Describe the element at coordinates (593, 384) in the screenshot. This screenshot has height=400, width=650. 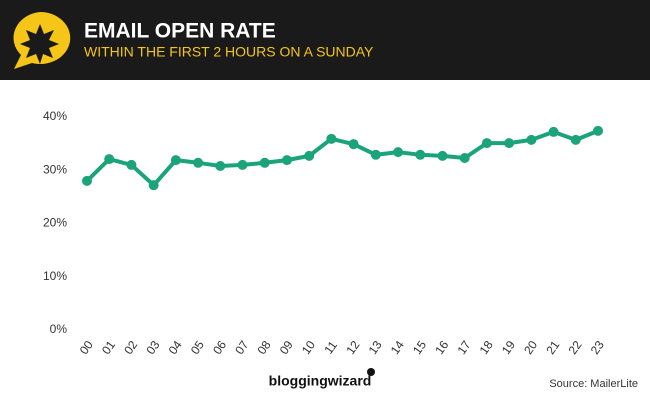
I see `source-note: Source: MailerLite` at that location.